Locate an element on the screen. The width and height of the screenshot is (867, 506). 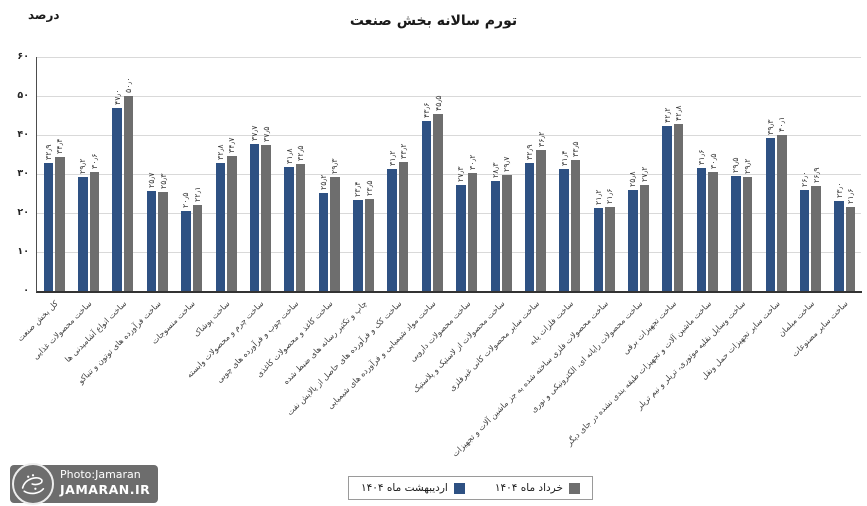
bar-value-label: ۲۹٫۵ is located at coordinates (736, 165).